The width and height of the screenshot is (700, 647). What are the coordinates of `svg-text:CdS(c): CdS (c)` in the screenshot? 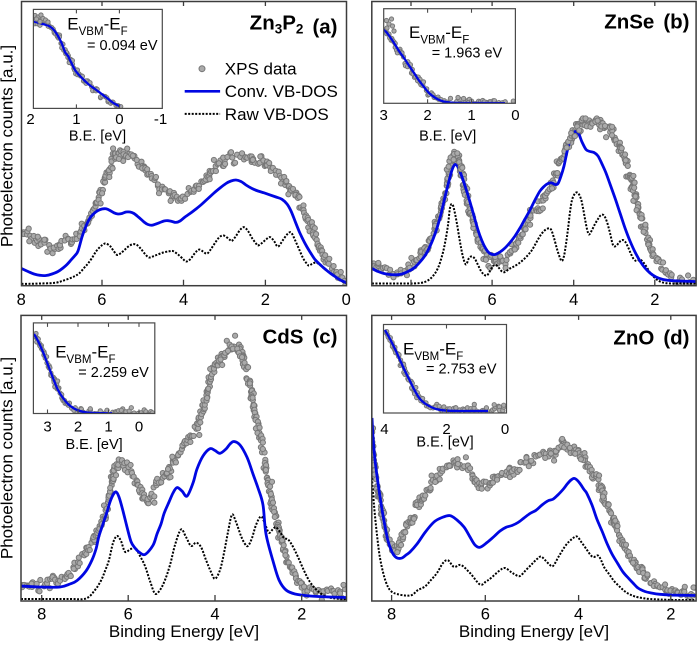 It's located at (299, 337).